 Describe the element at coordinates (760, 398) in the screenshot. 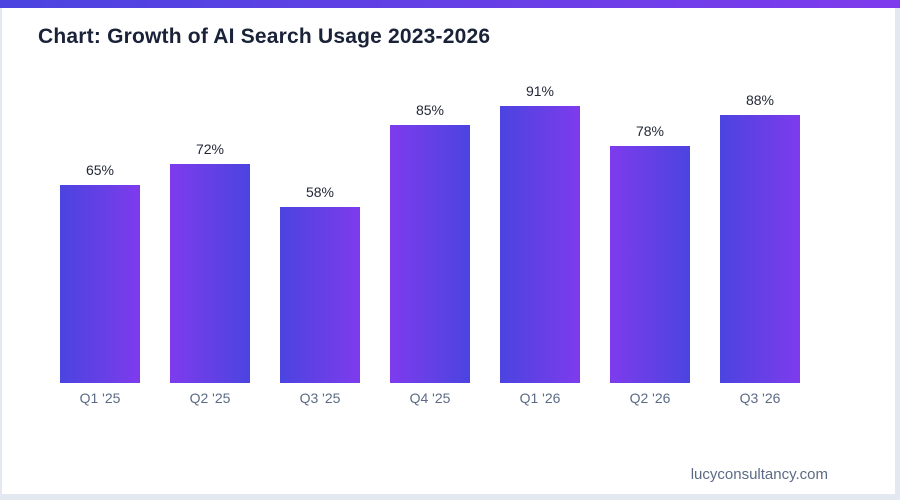

I see `x-axis-tick-label: Q3 '26` at that location.